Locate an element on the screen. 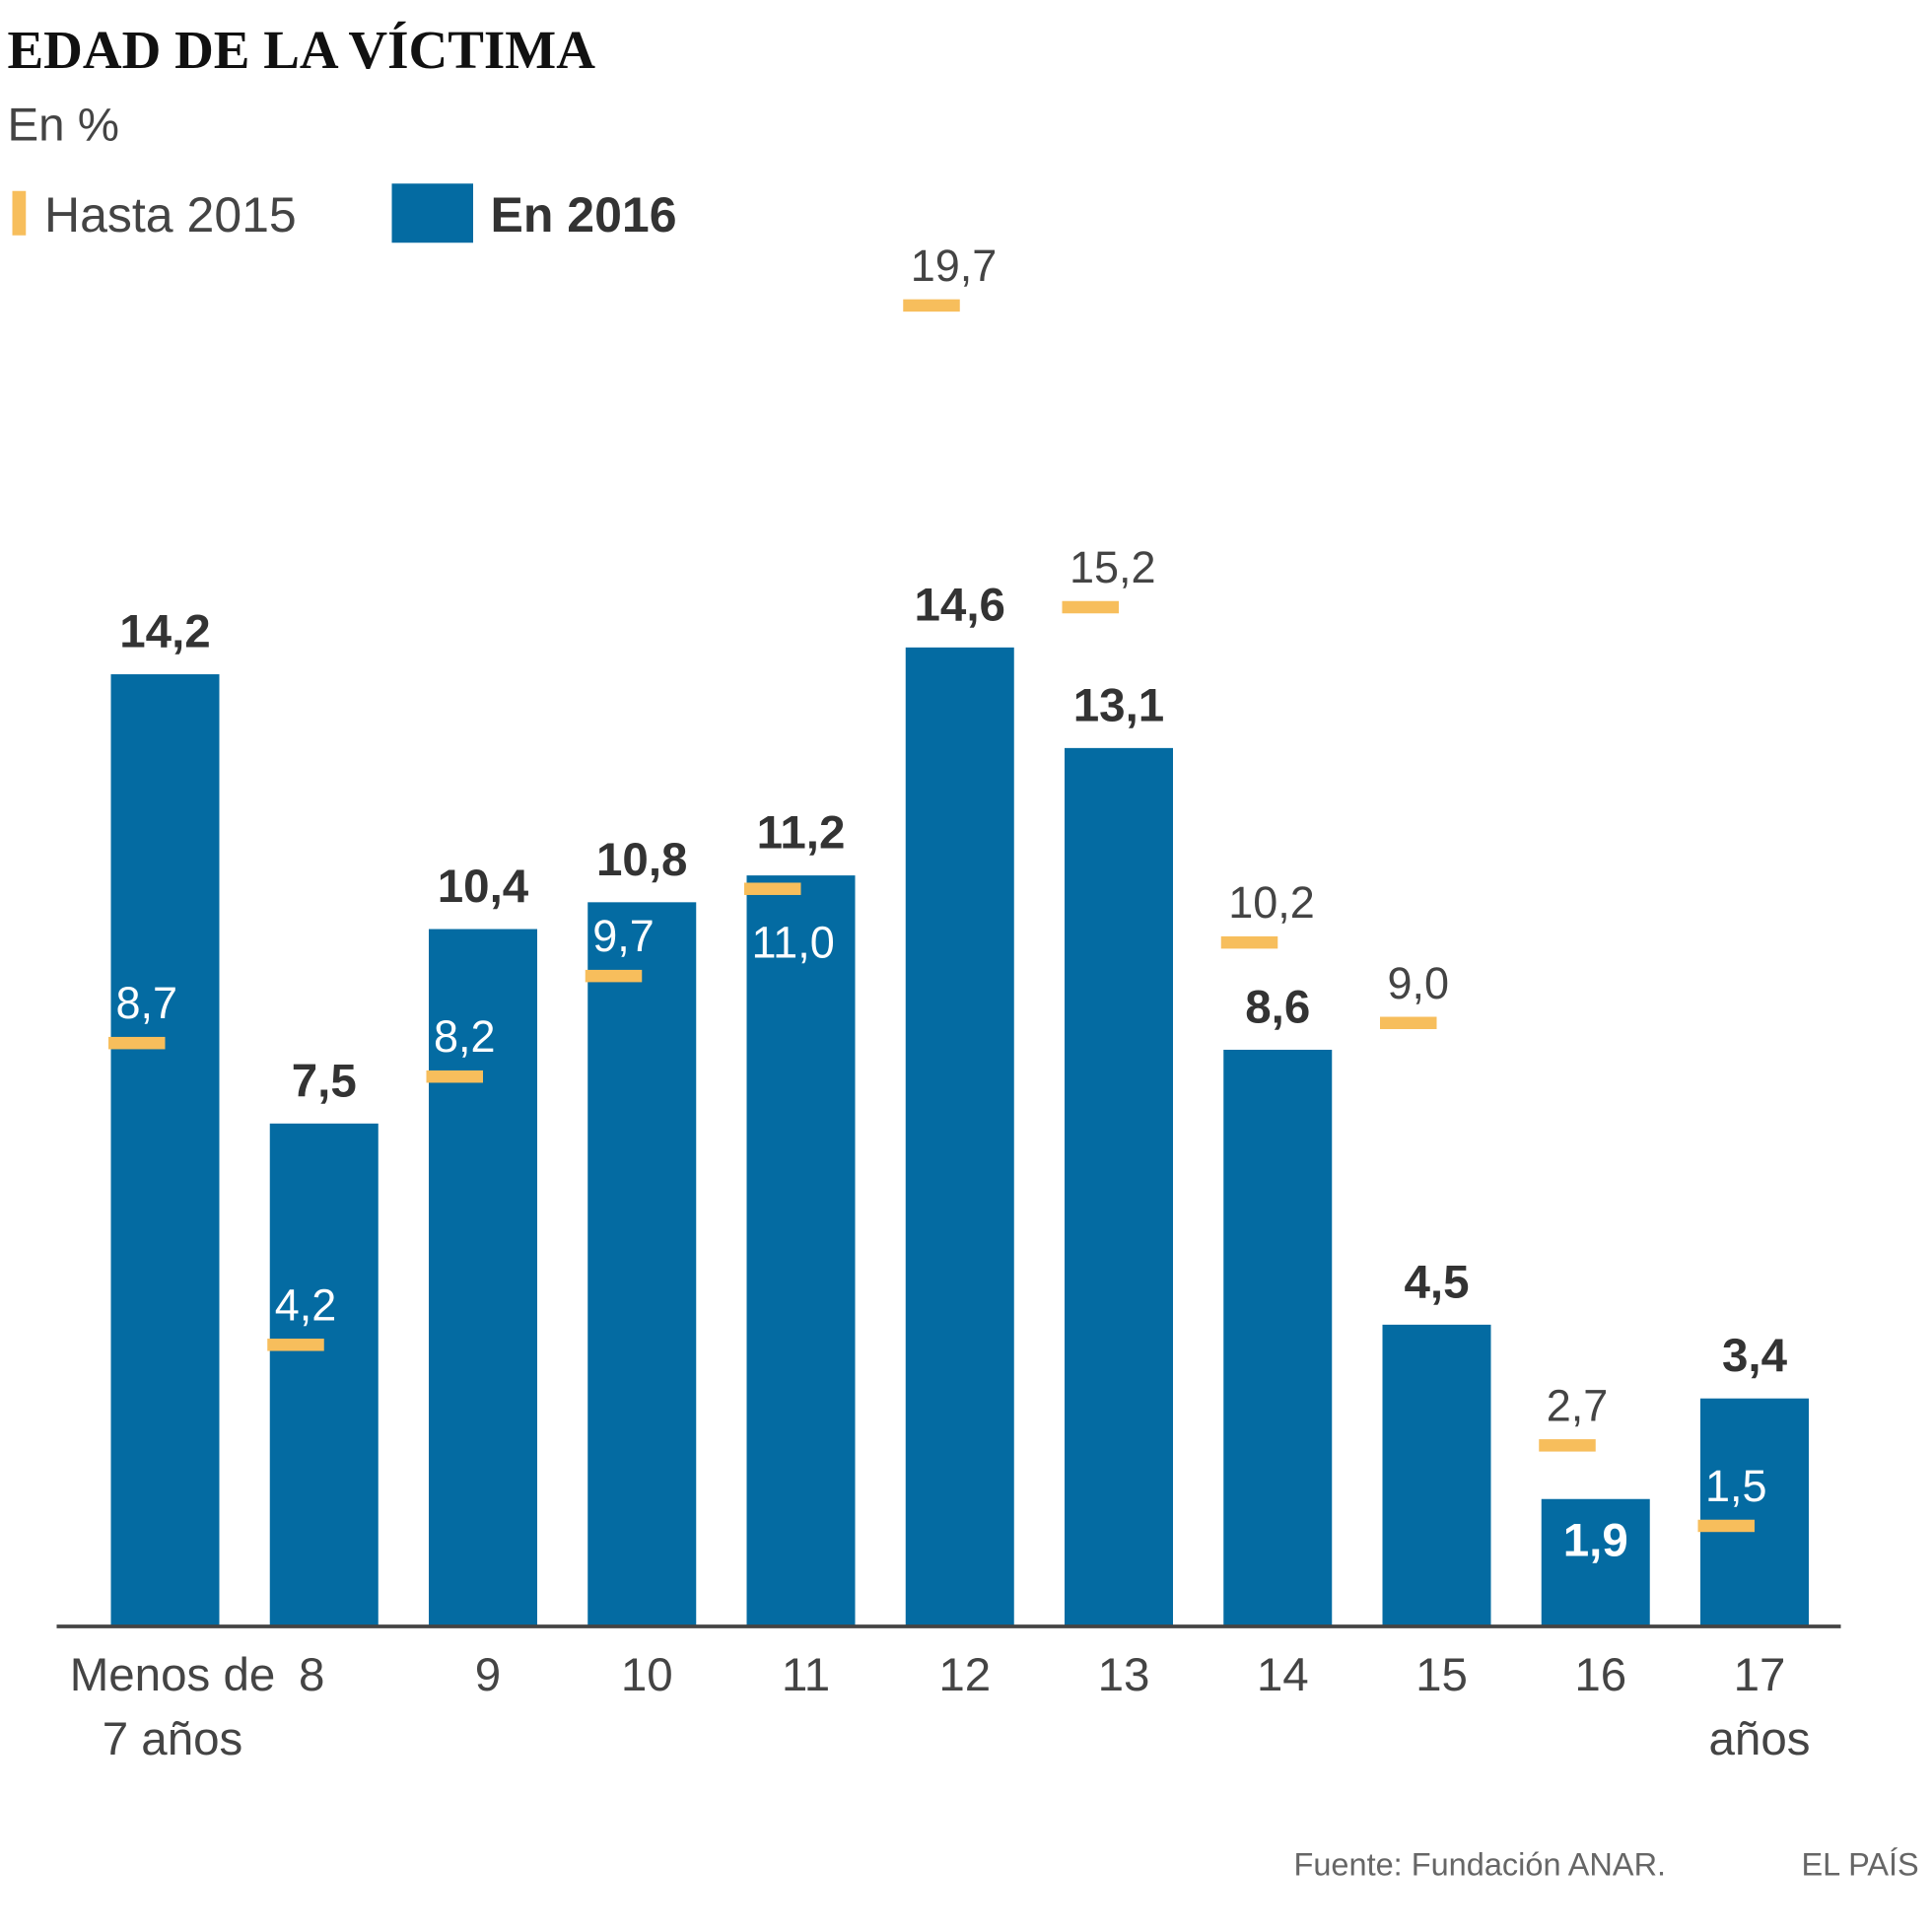  tick-value-label: 9,0 is located at coordinates (1419, 983).